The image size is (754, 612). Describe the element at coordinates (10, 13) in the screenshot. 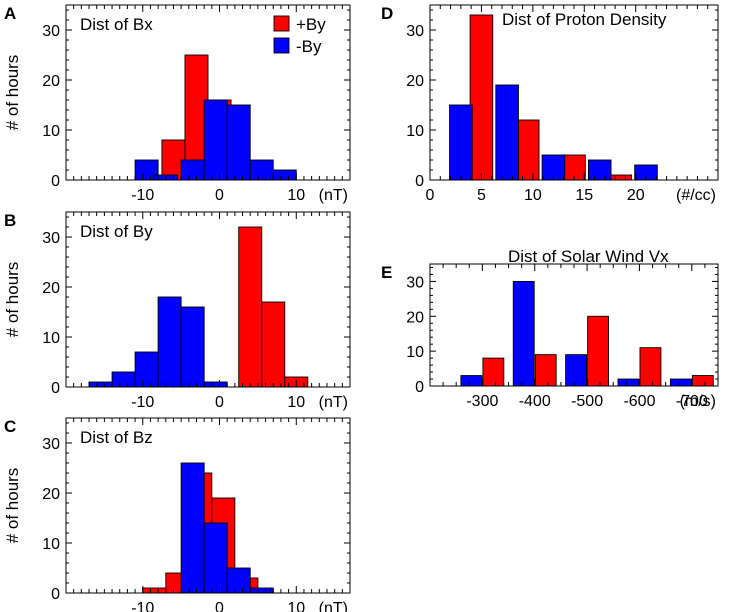

I see `panel-letter: A` at that location.